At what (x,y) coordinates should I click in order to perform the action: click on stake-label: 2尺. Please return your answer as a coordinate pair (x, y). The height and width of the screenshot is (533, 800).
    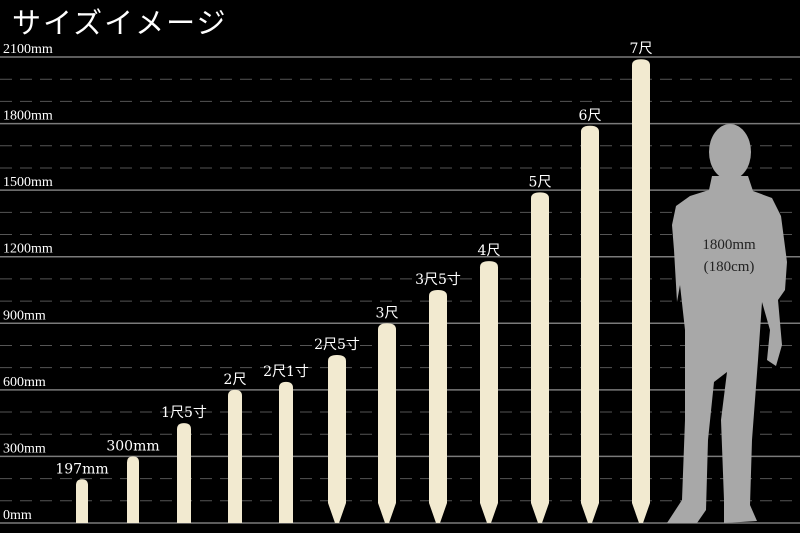
    Looking at the image, I should click on (235, 380).